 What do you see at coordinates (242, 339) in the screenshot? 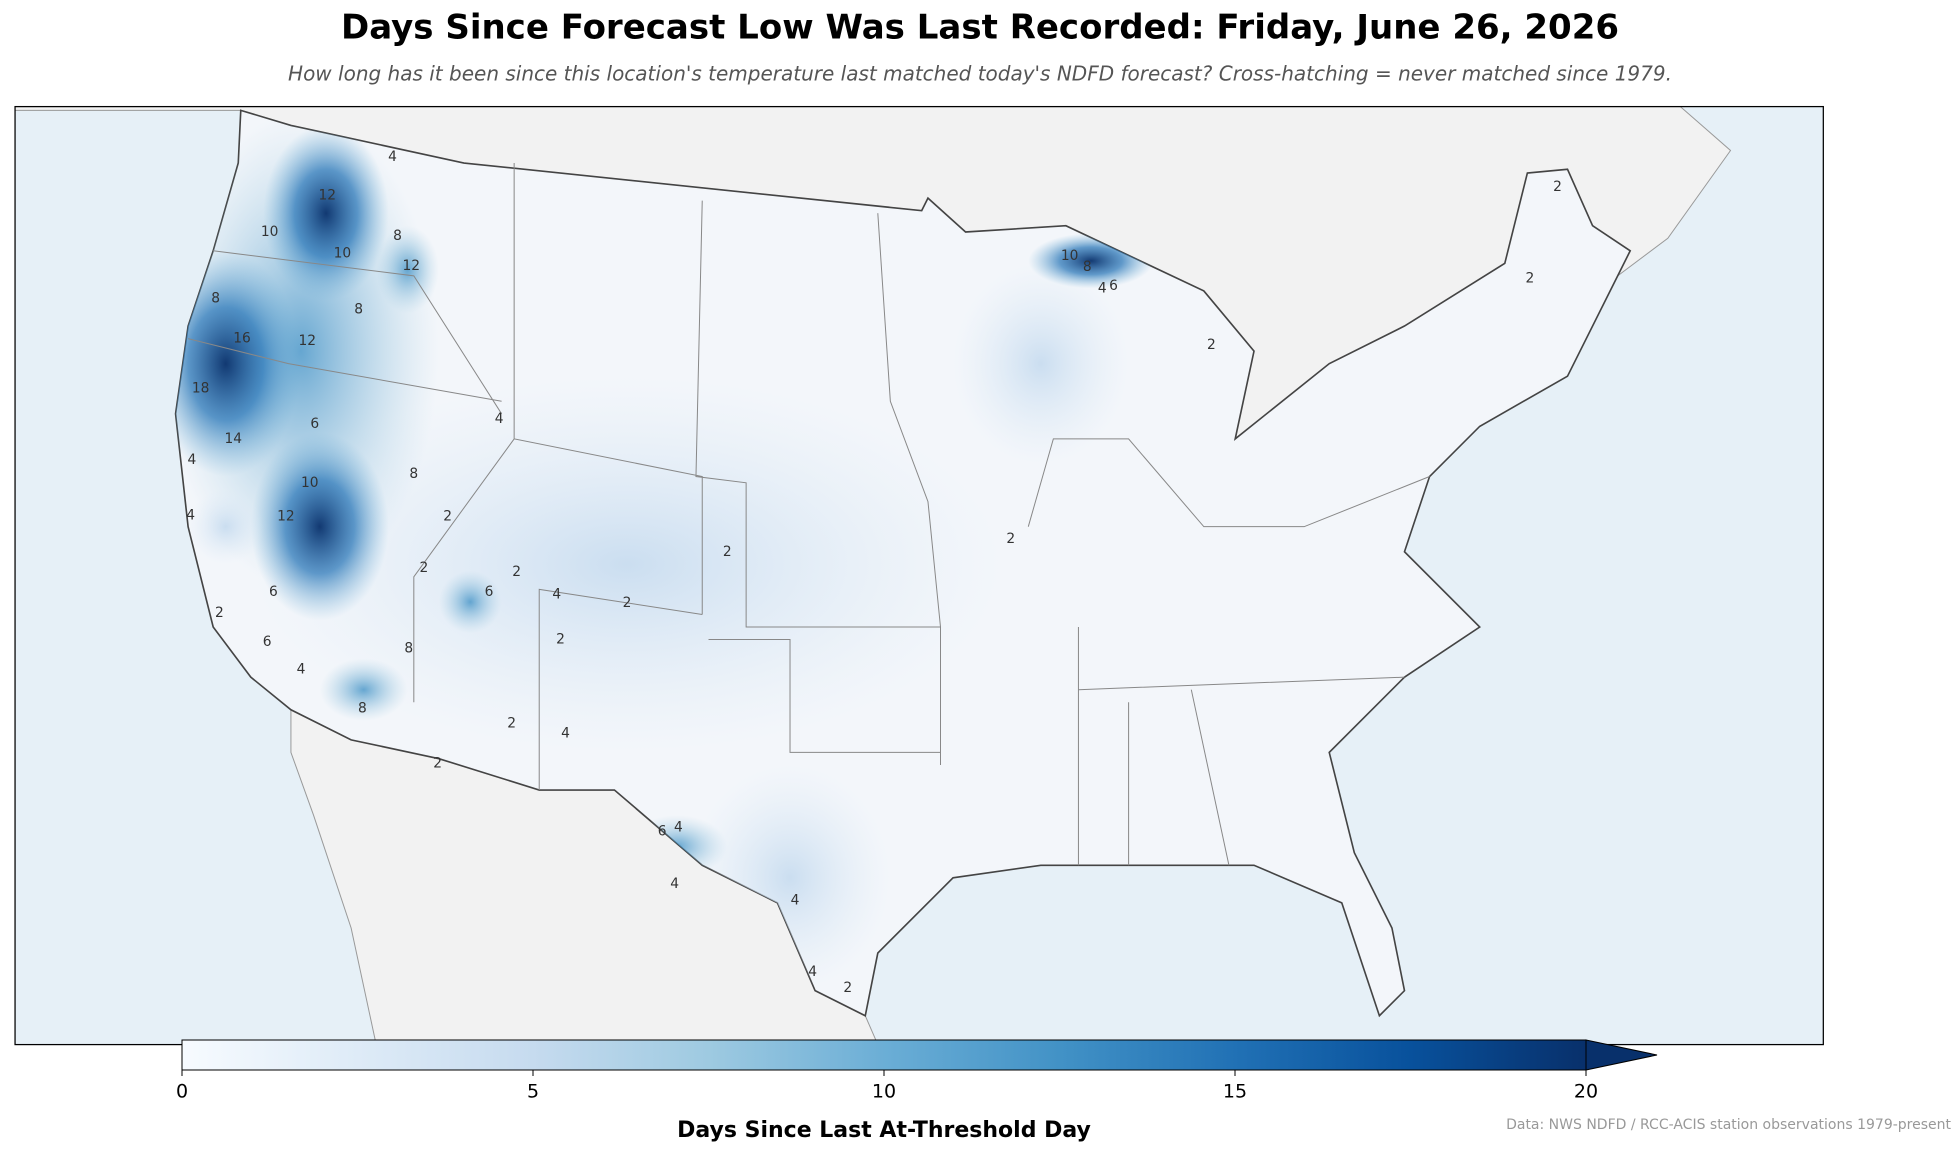
I see `contour-label: 16` at bounding box center [242, 339].